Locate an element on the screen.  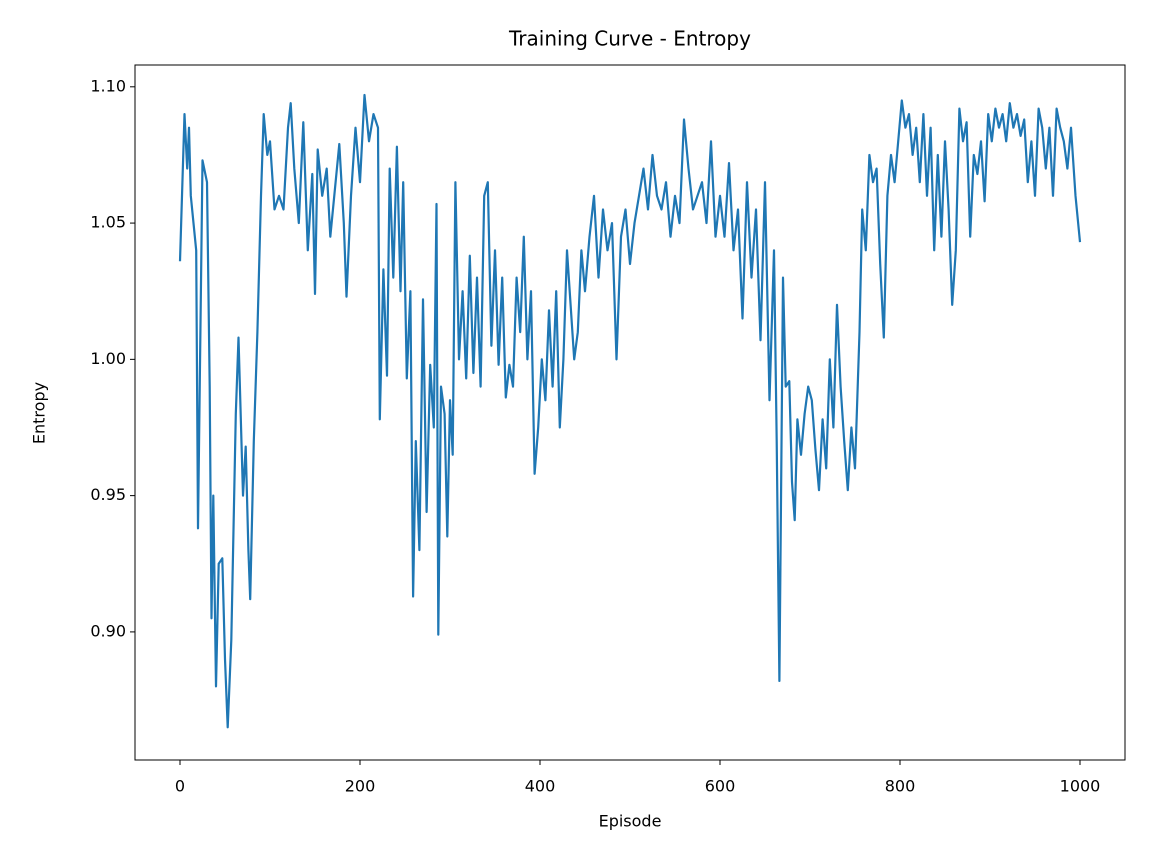
x-tick-label: 800 is located at coordinates (900, 786).